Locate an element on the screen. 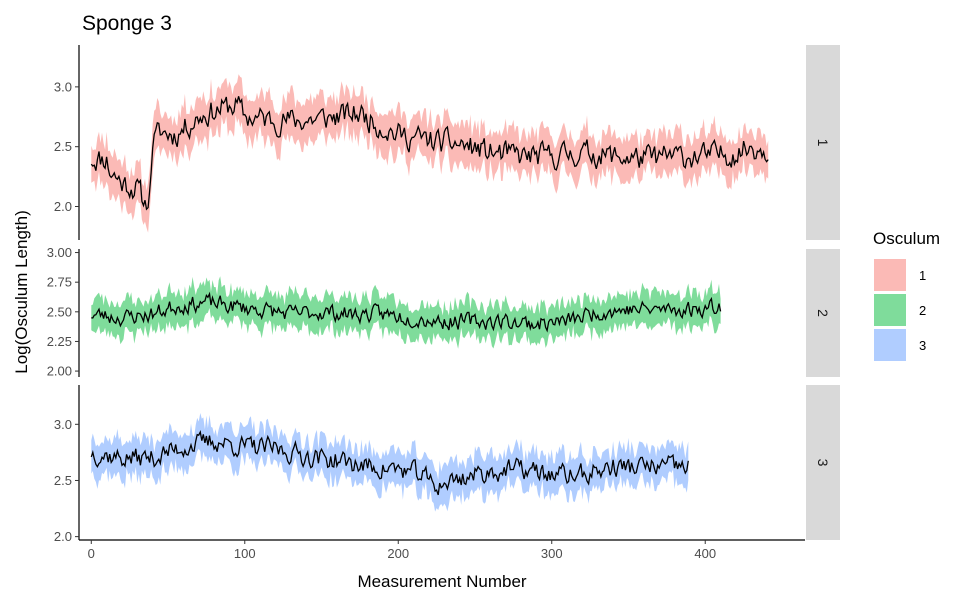 The image size is (979, 604). facet-strip-label-1: 1 is located at coordinates (823, 143).